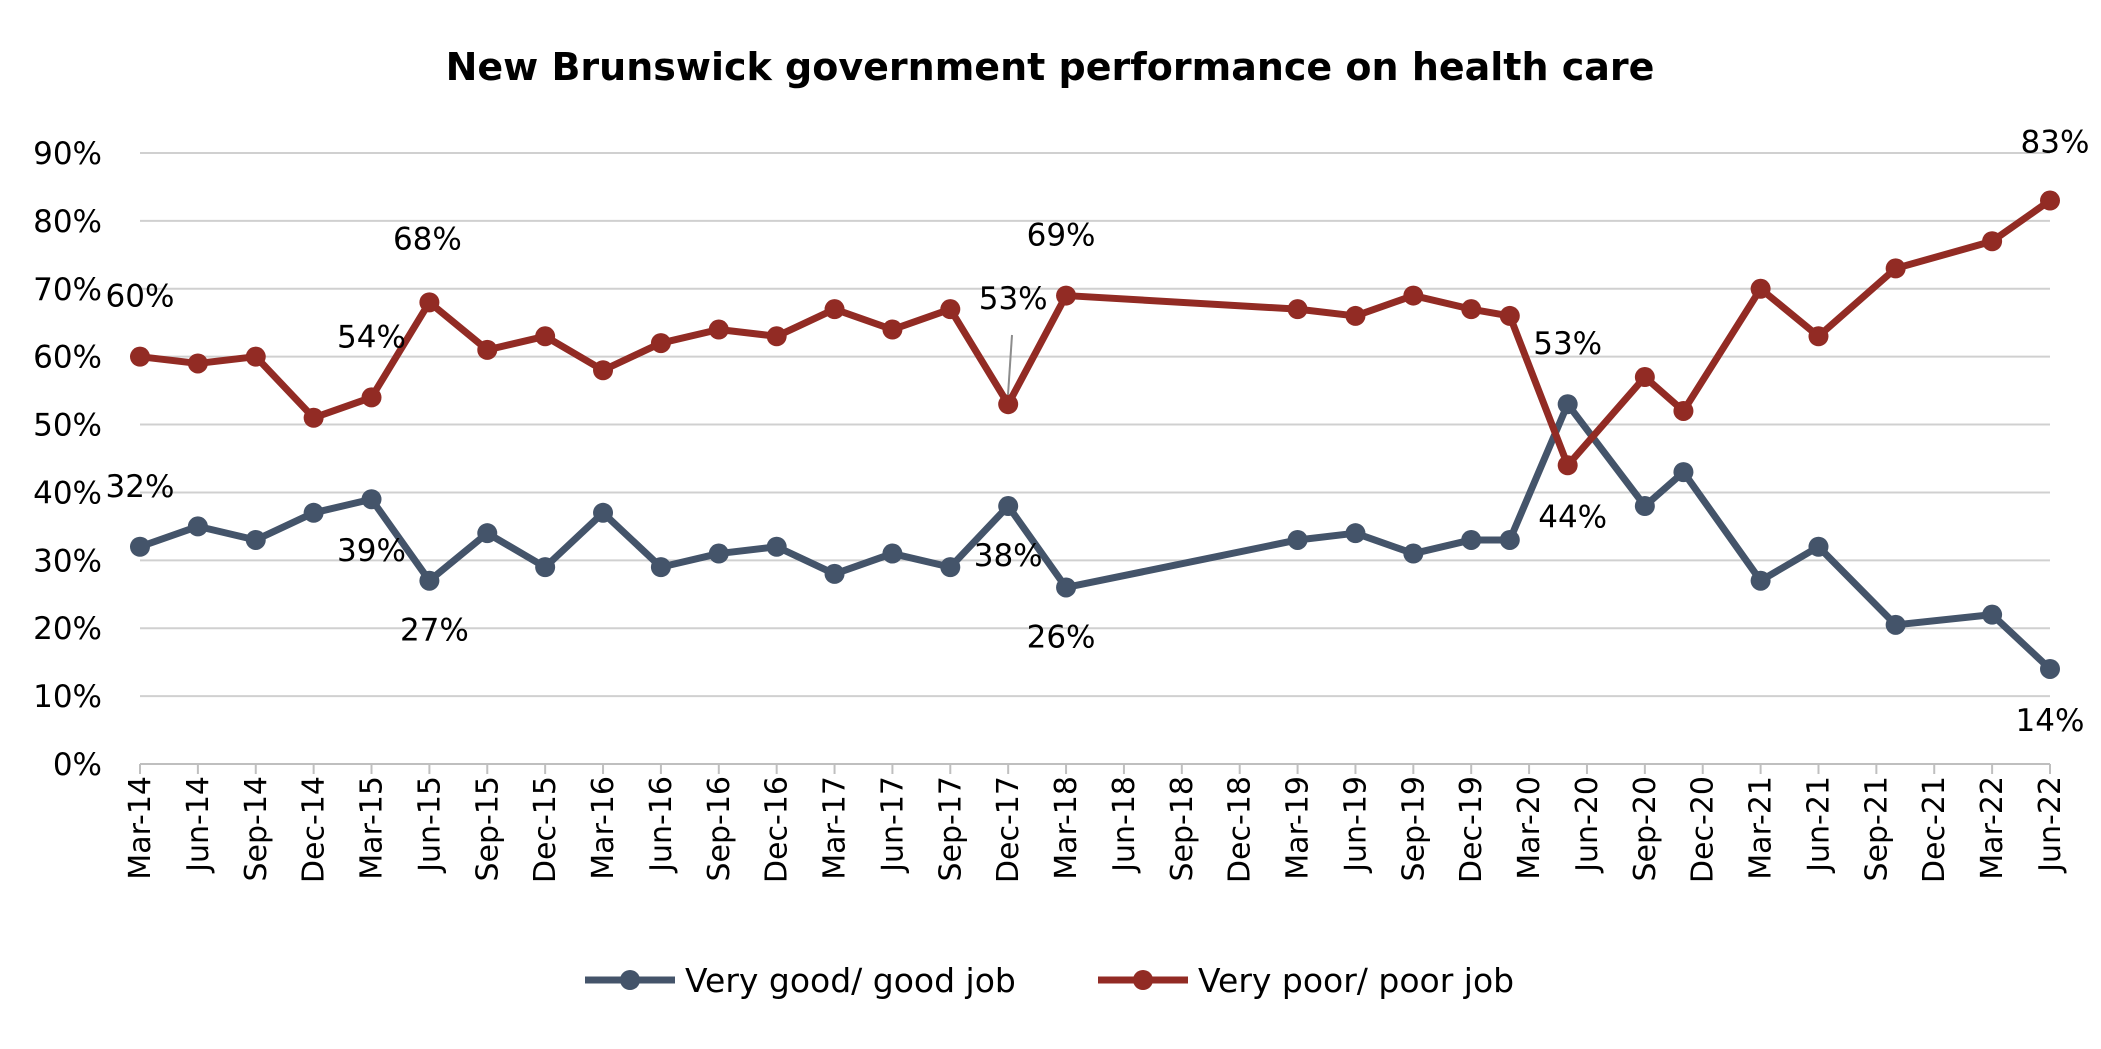 The width and height of the screenshot is (2101, 1049). What do you see at coordinates (256, 829) in the screenshot?
I see `x-tick-label: Sep-14` at bounding box center [256, 829].